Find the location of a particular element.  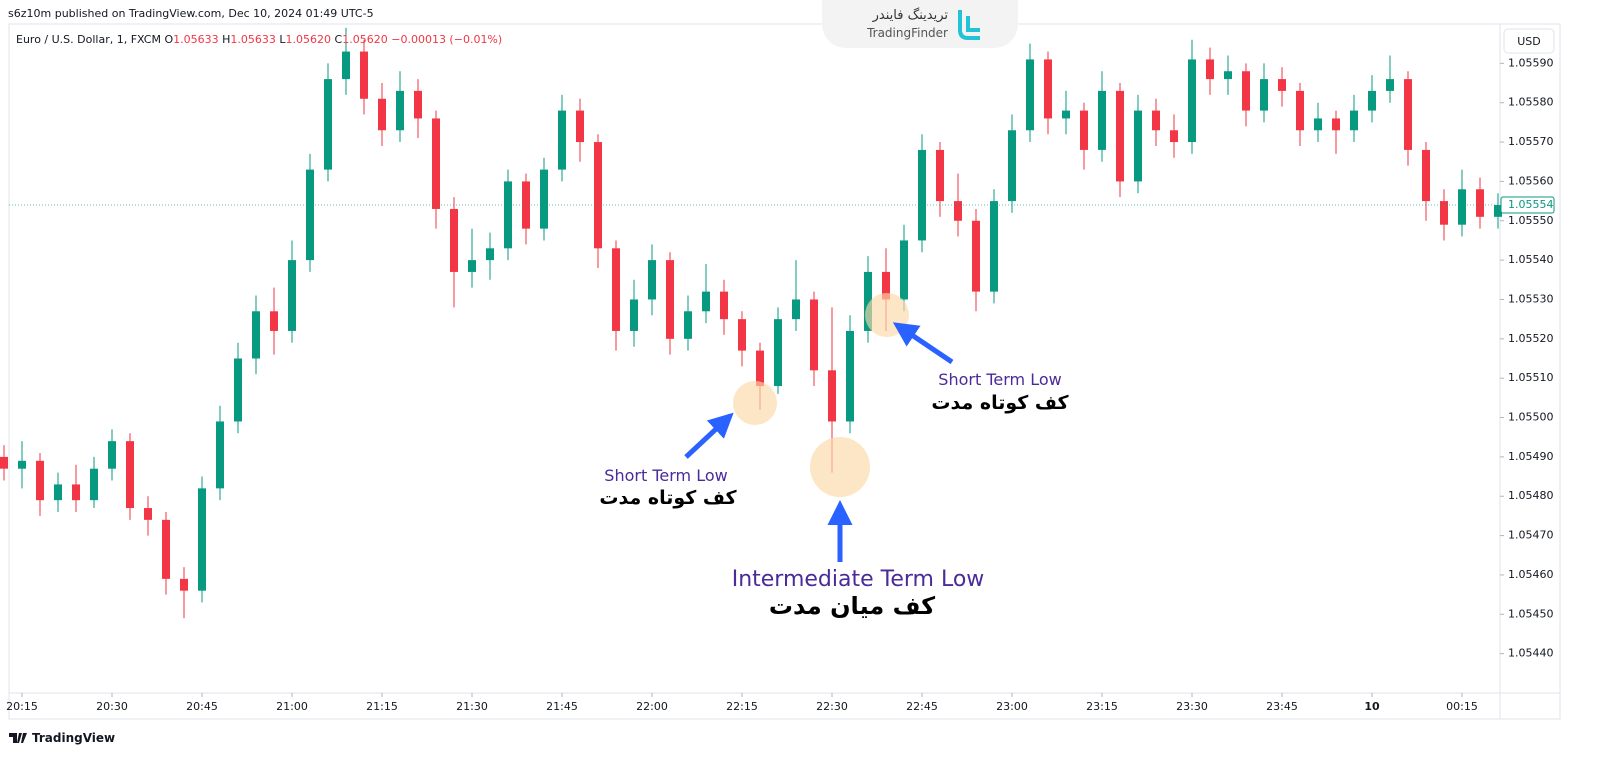

x-tick-label: 22:00 is located at coordinates (652, 706).